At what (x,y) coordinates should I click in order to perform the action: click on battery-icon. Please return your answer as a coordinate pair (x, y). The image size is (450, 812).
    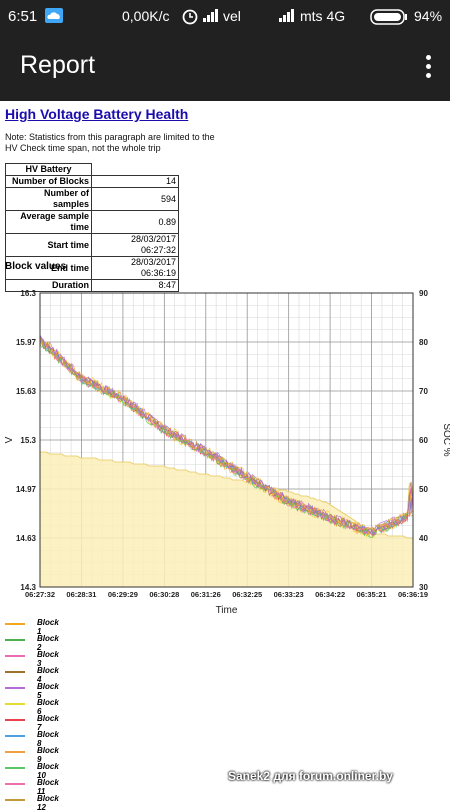
    Looking at the image, I should click on (389, 18).